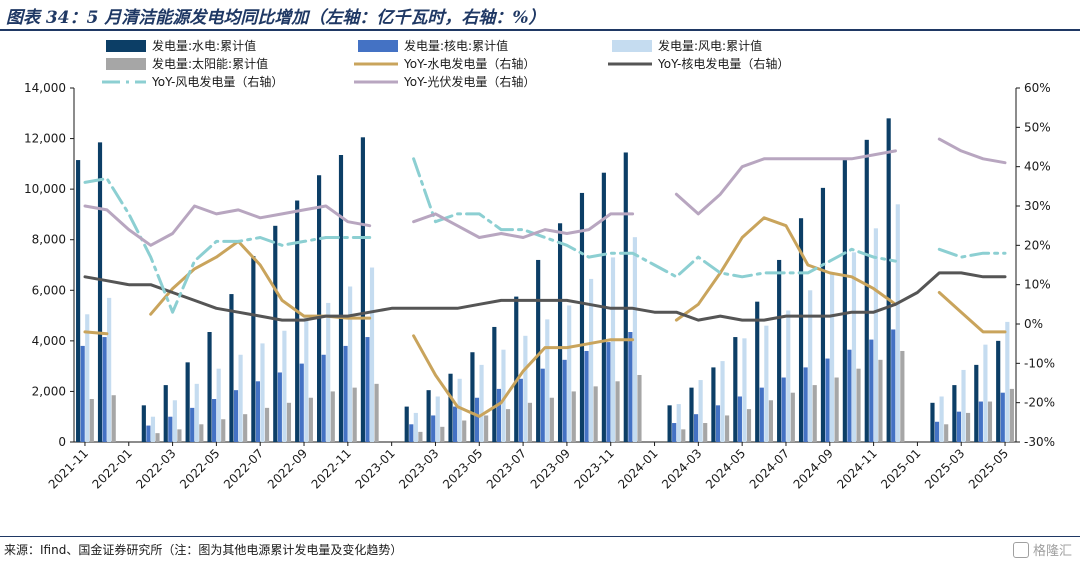 Image resolution: width=1080 pixels, height=566 pixels. What do you see at coordinates (126, 46) in the screenshot?
I see `legend-swatch` at bounding box center [126, 46].